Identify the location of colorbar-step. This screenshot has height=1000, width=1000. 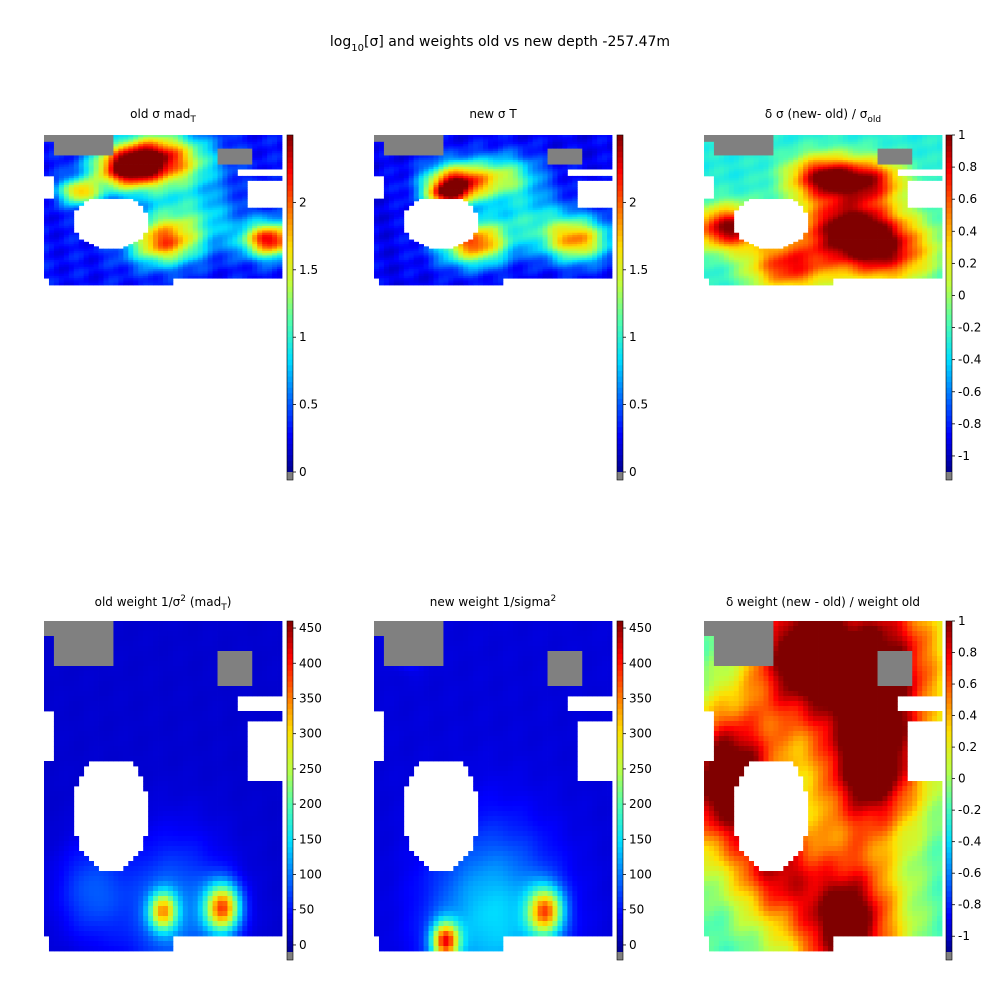
(290, 300).